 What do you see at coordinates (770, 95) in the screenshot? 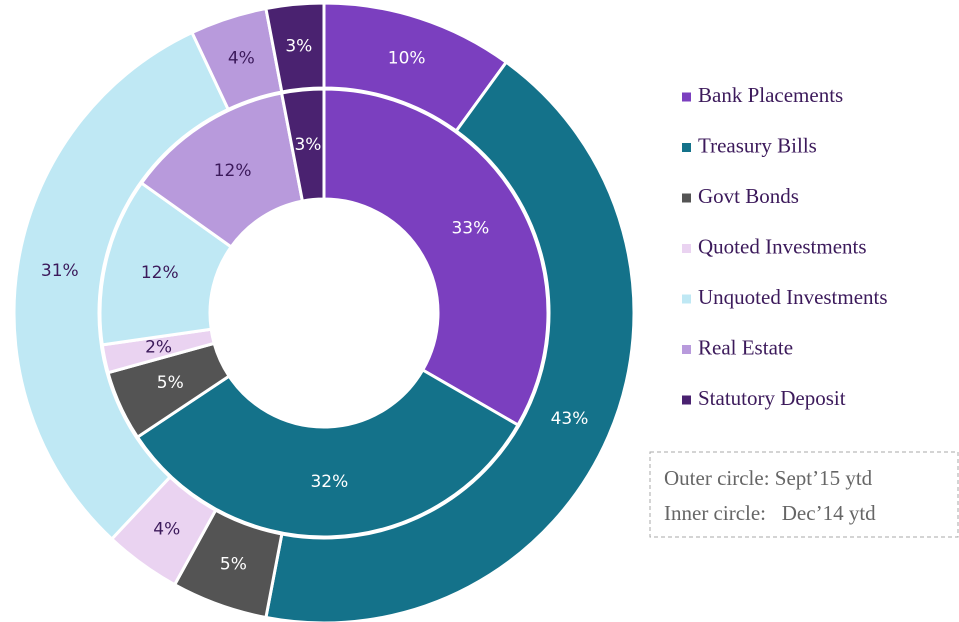
I see `legend-label: Bank Placements` at bounding box center [770, 95].